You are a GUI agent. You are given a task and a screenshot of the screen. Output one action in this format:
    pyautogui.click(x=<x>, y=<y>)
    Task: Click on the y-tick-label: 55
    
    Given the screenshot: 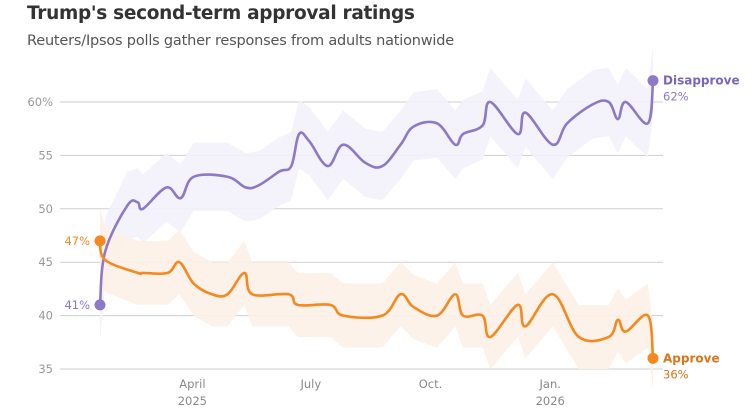 What is the action you would take?
    pyautogui.click(x=45, y=155)
    